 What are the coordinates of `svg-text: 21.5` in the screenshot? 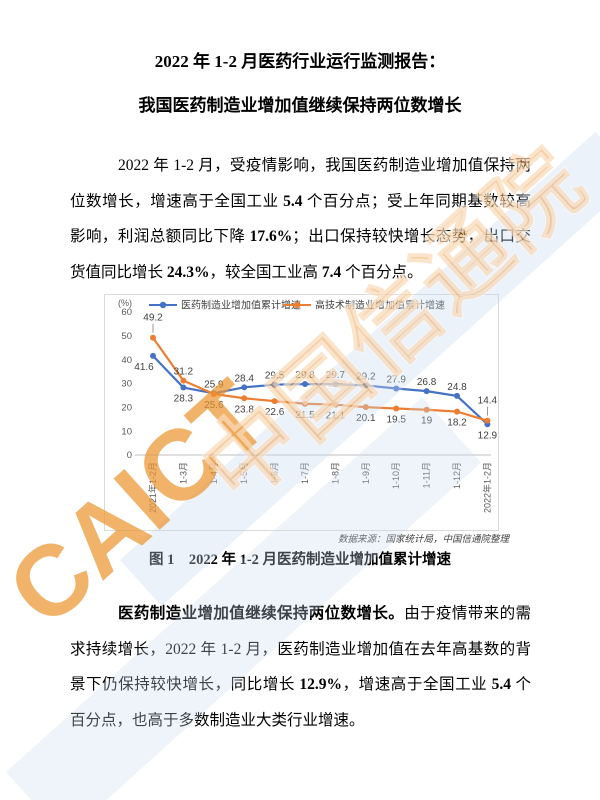 It's located at (305, 415).